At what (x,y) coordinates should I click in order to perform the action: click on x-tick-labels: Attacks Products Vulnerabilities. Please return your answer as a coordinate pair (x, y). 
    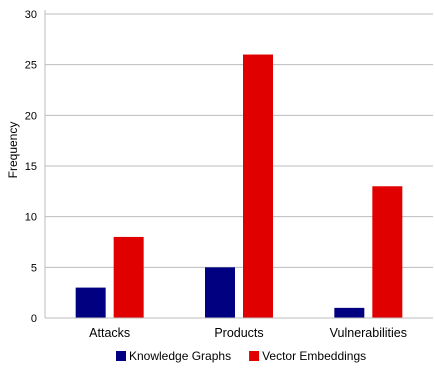
    Looking at the image, I should click on (248, 333).